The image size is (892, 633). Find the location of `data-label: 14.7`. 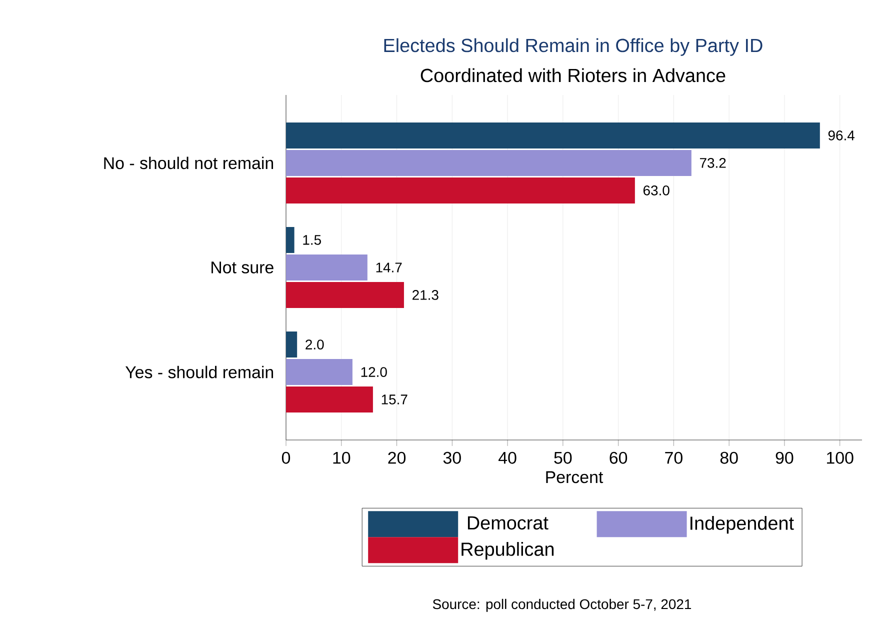

data-label: 14.7 is located at coordinates (389, 267).